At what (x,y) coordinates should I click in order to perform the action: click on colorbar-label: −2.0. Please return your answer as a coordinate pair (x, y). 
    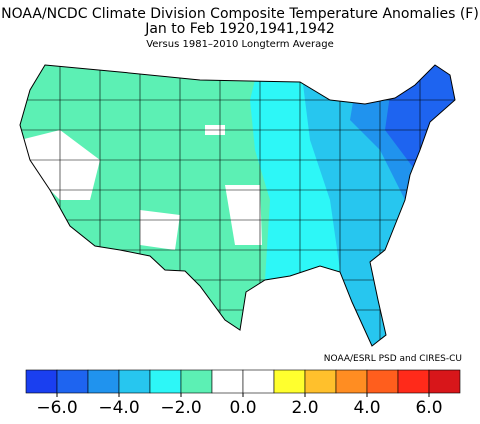
    Looking at the image, I should click on (180, 408).